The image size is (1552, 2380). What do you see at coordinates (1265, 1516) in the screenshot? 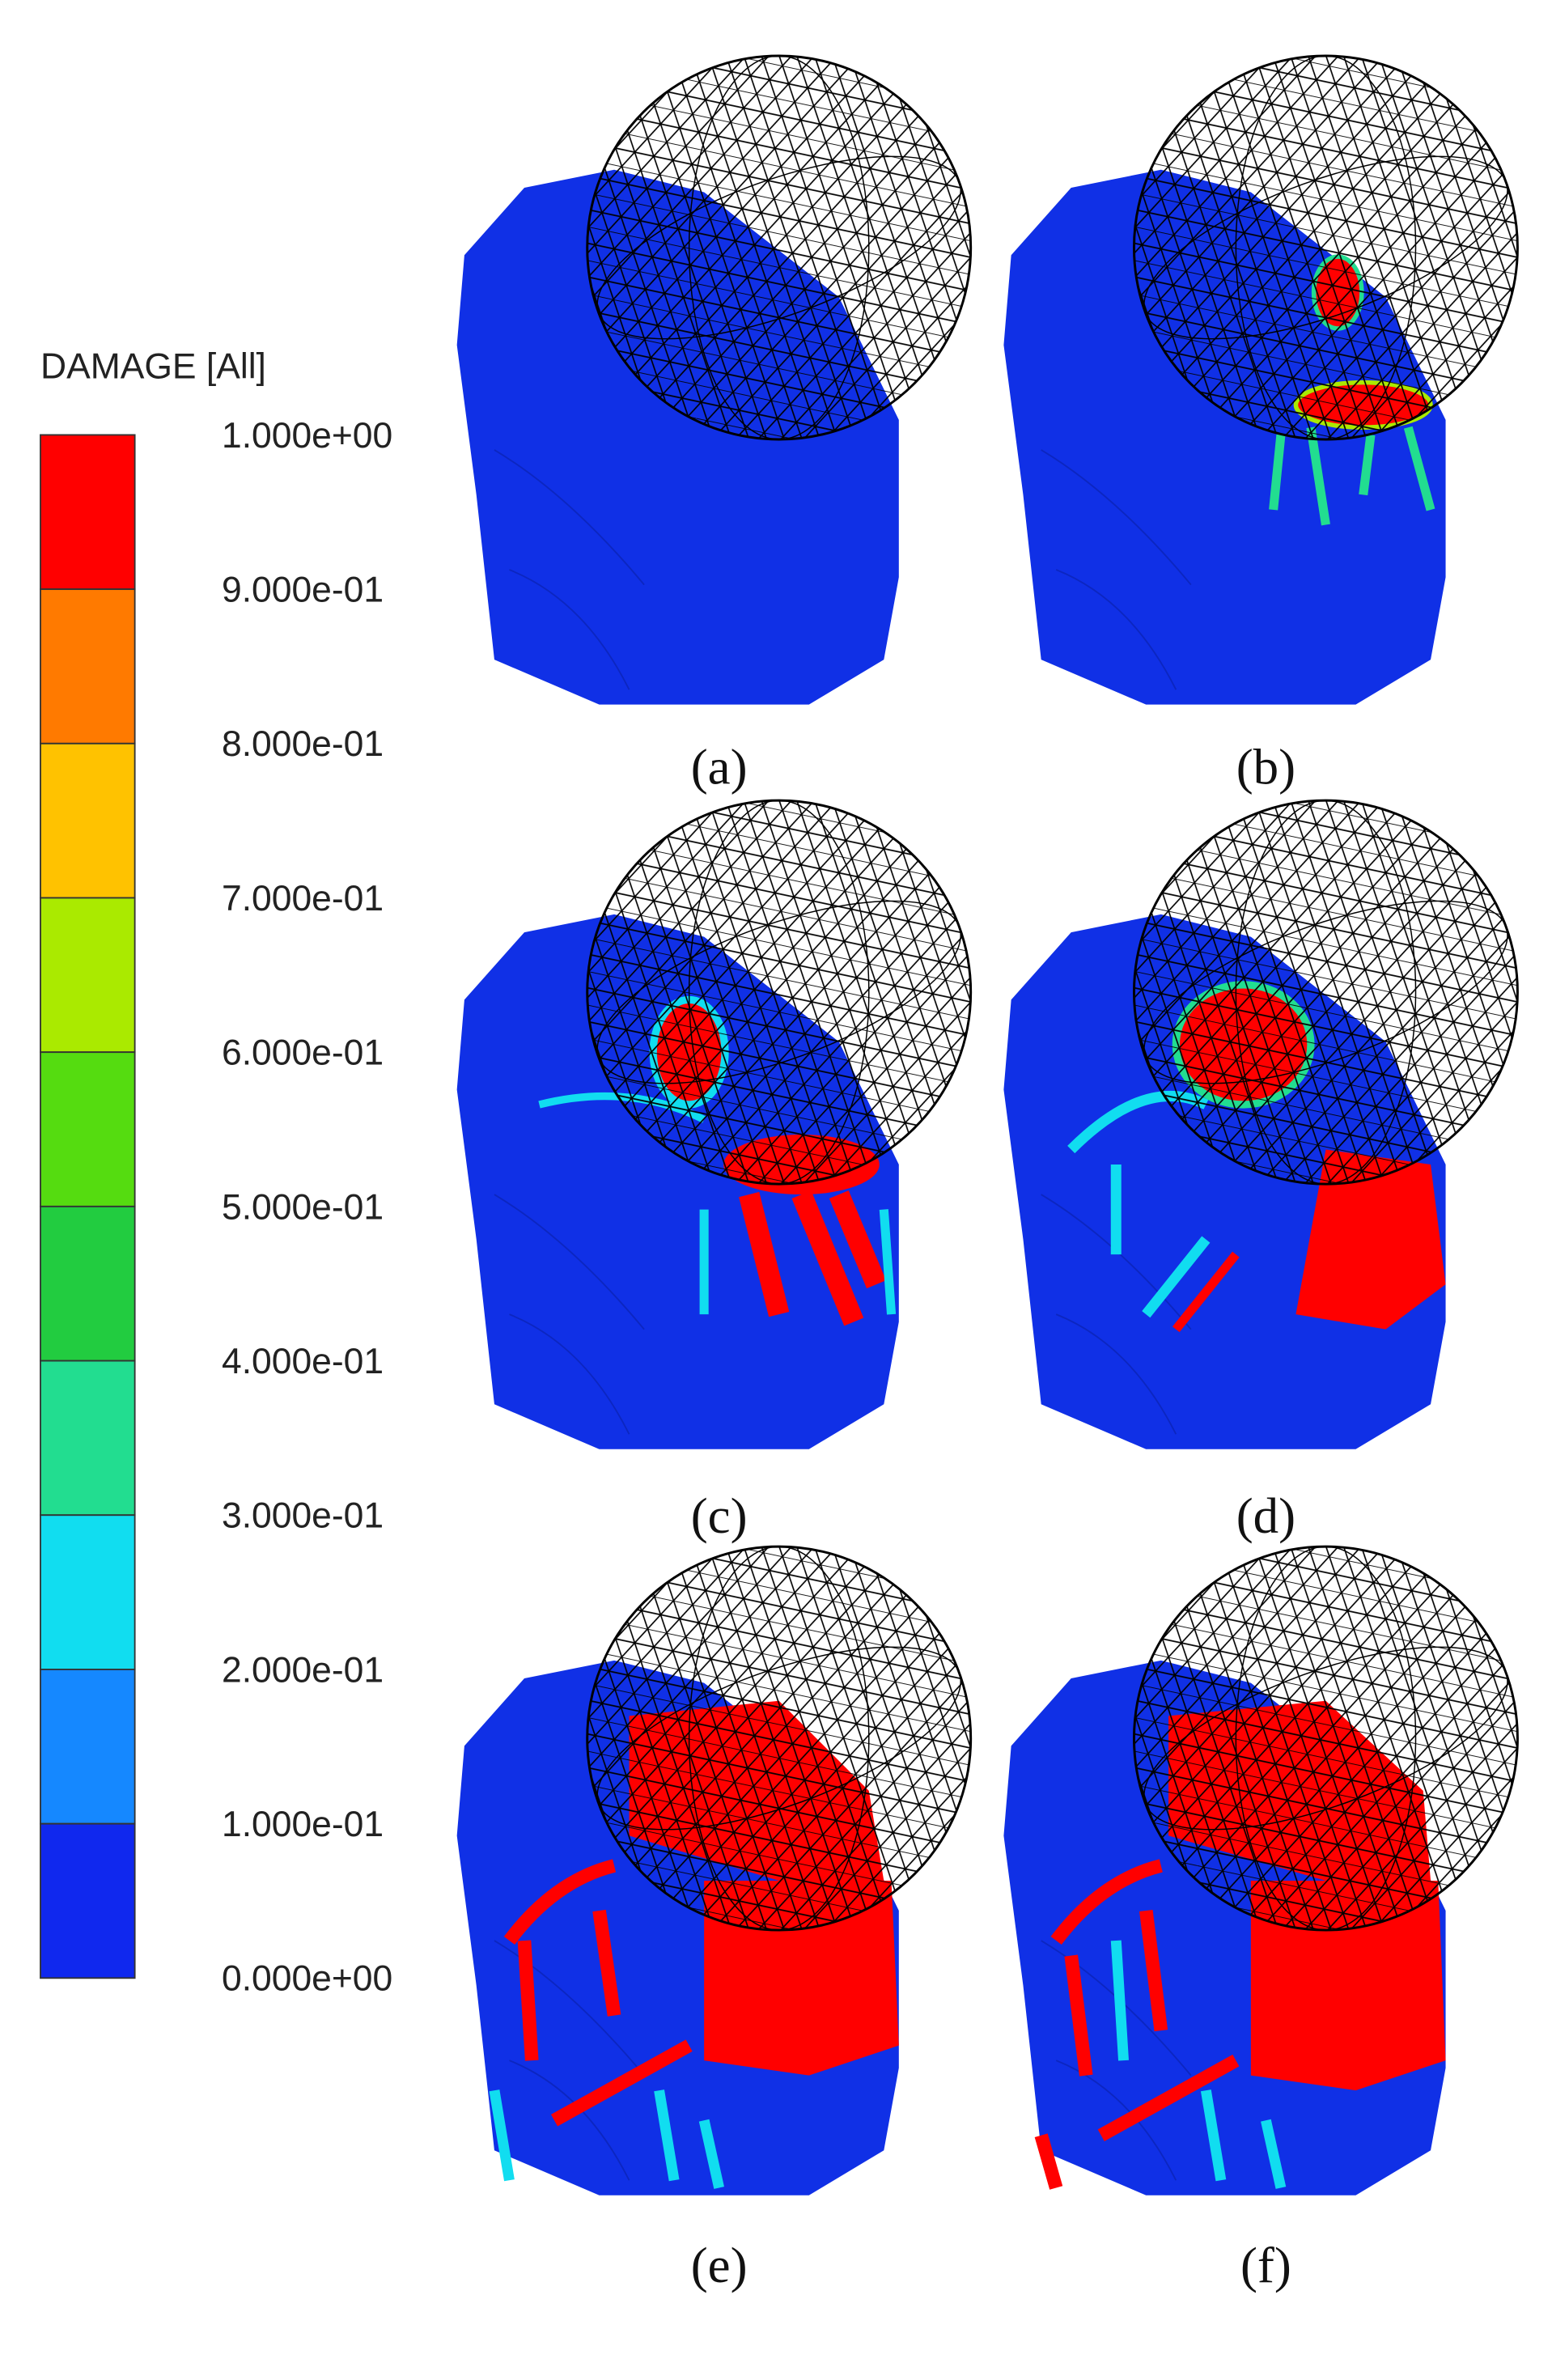
I see `panel-label: (d)` at bounding box center [1265, 1516].